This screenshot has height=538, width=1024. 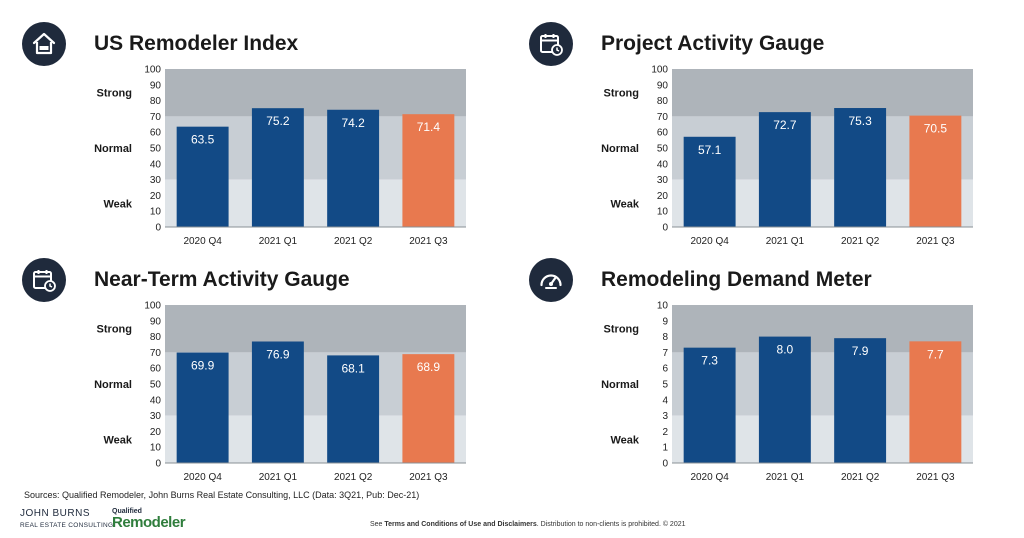 I want to click on band-strong, so click(x=822, y=93).